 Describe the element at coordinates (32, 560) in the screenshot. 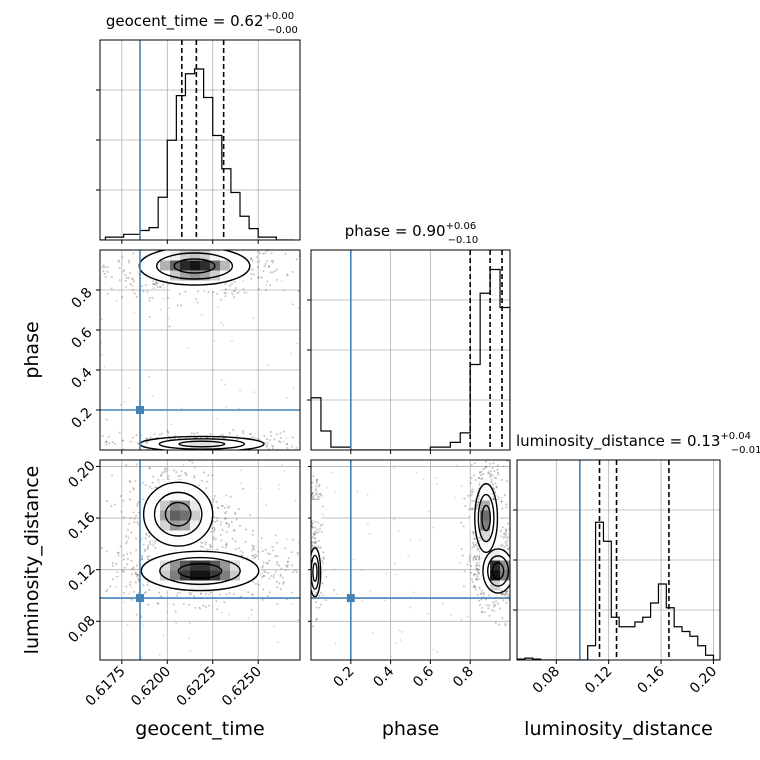

I see `y-axis-label-luminosity_distance: luminosity_distance` at that location.